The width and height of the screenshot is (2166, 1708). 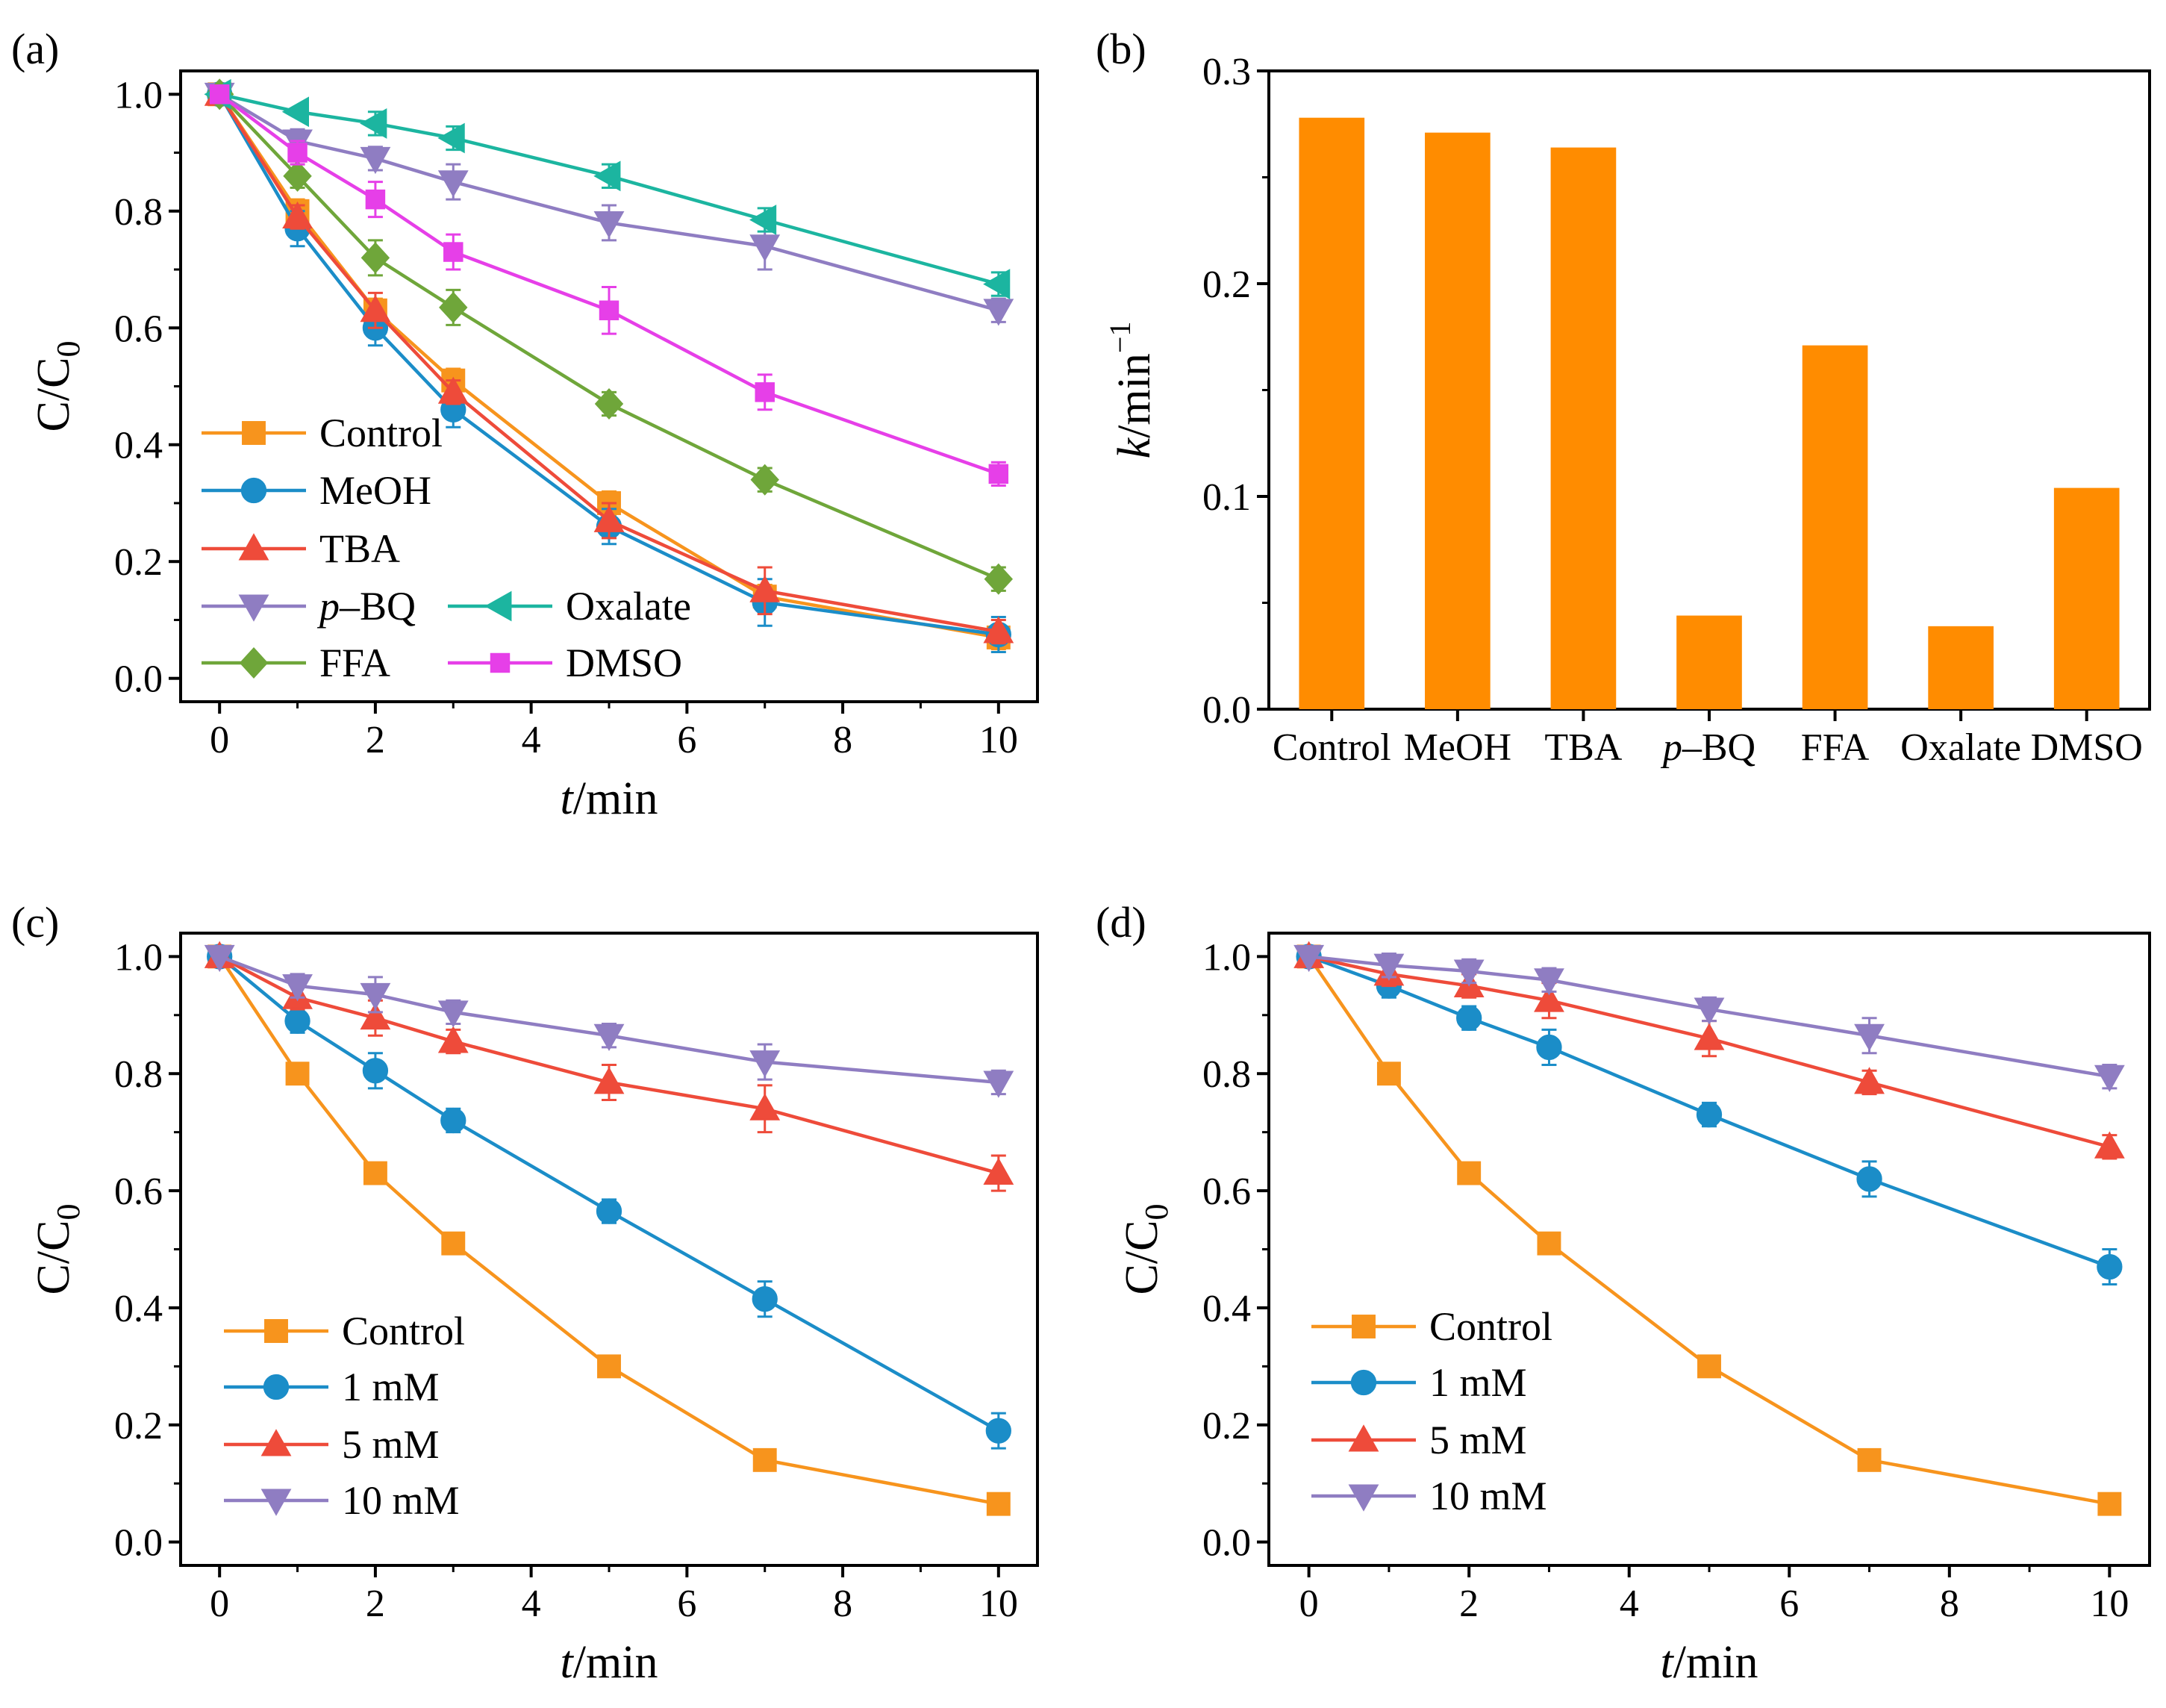 What do you see at coordinates (1432, 1411) in the screenshot?
I see `legend: Control 1 mM 5 mM 10 mM` at bounding box center [1432, 1411].